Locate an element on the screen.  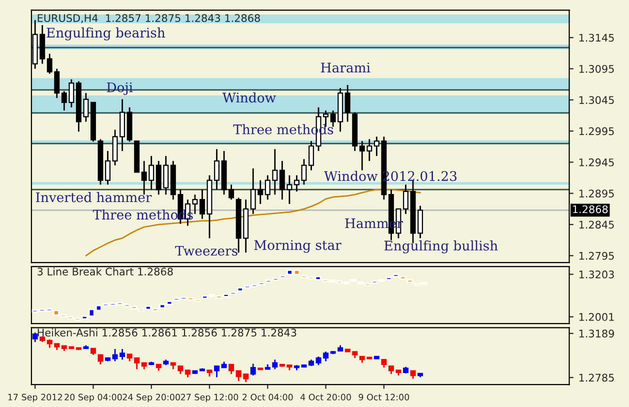
chart-title: Heiken-Ashi 1.2856 1.2861 1.2856 1.2875 1.2843 is located at coordinates (167, 332).